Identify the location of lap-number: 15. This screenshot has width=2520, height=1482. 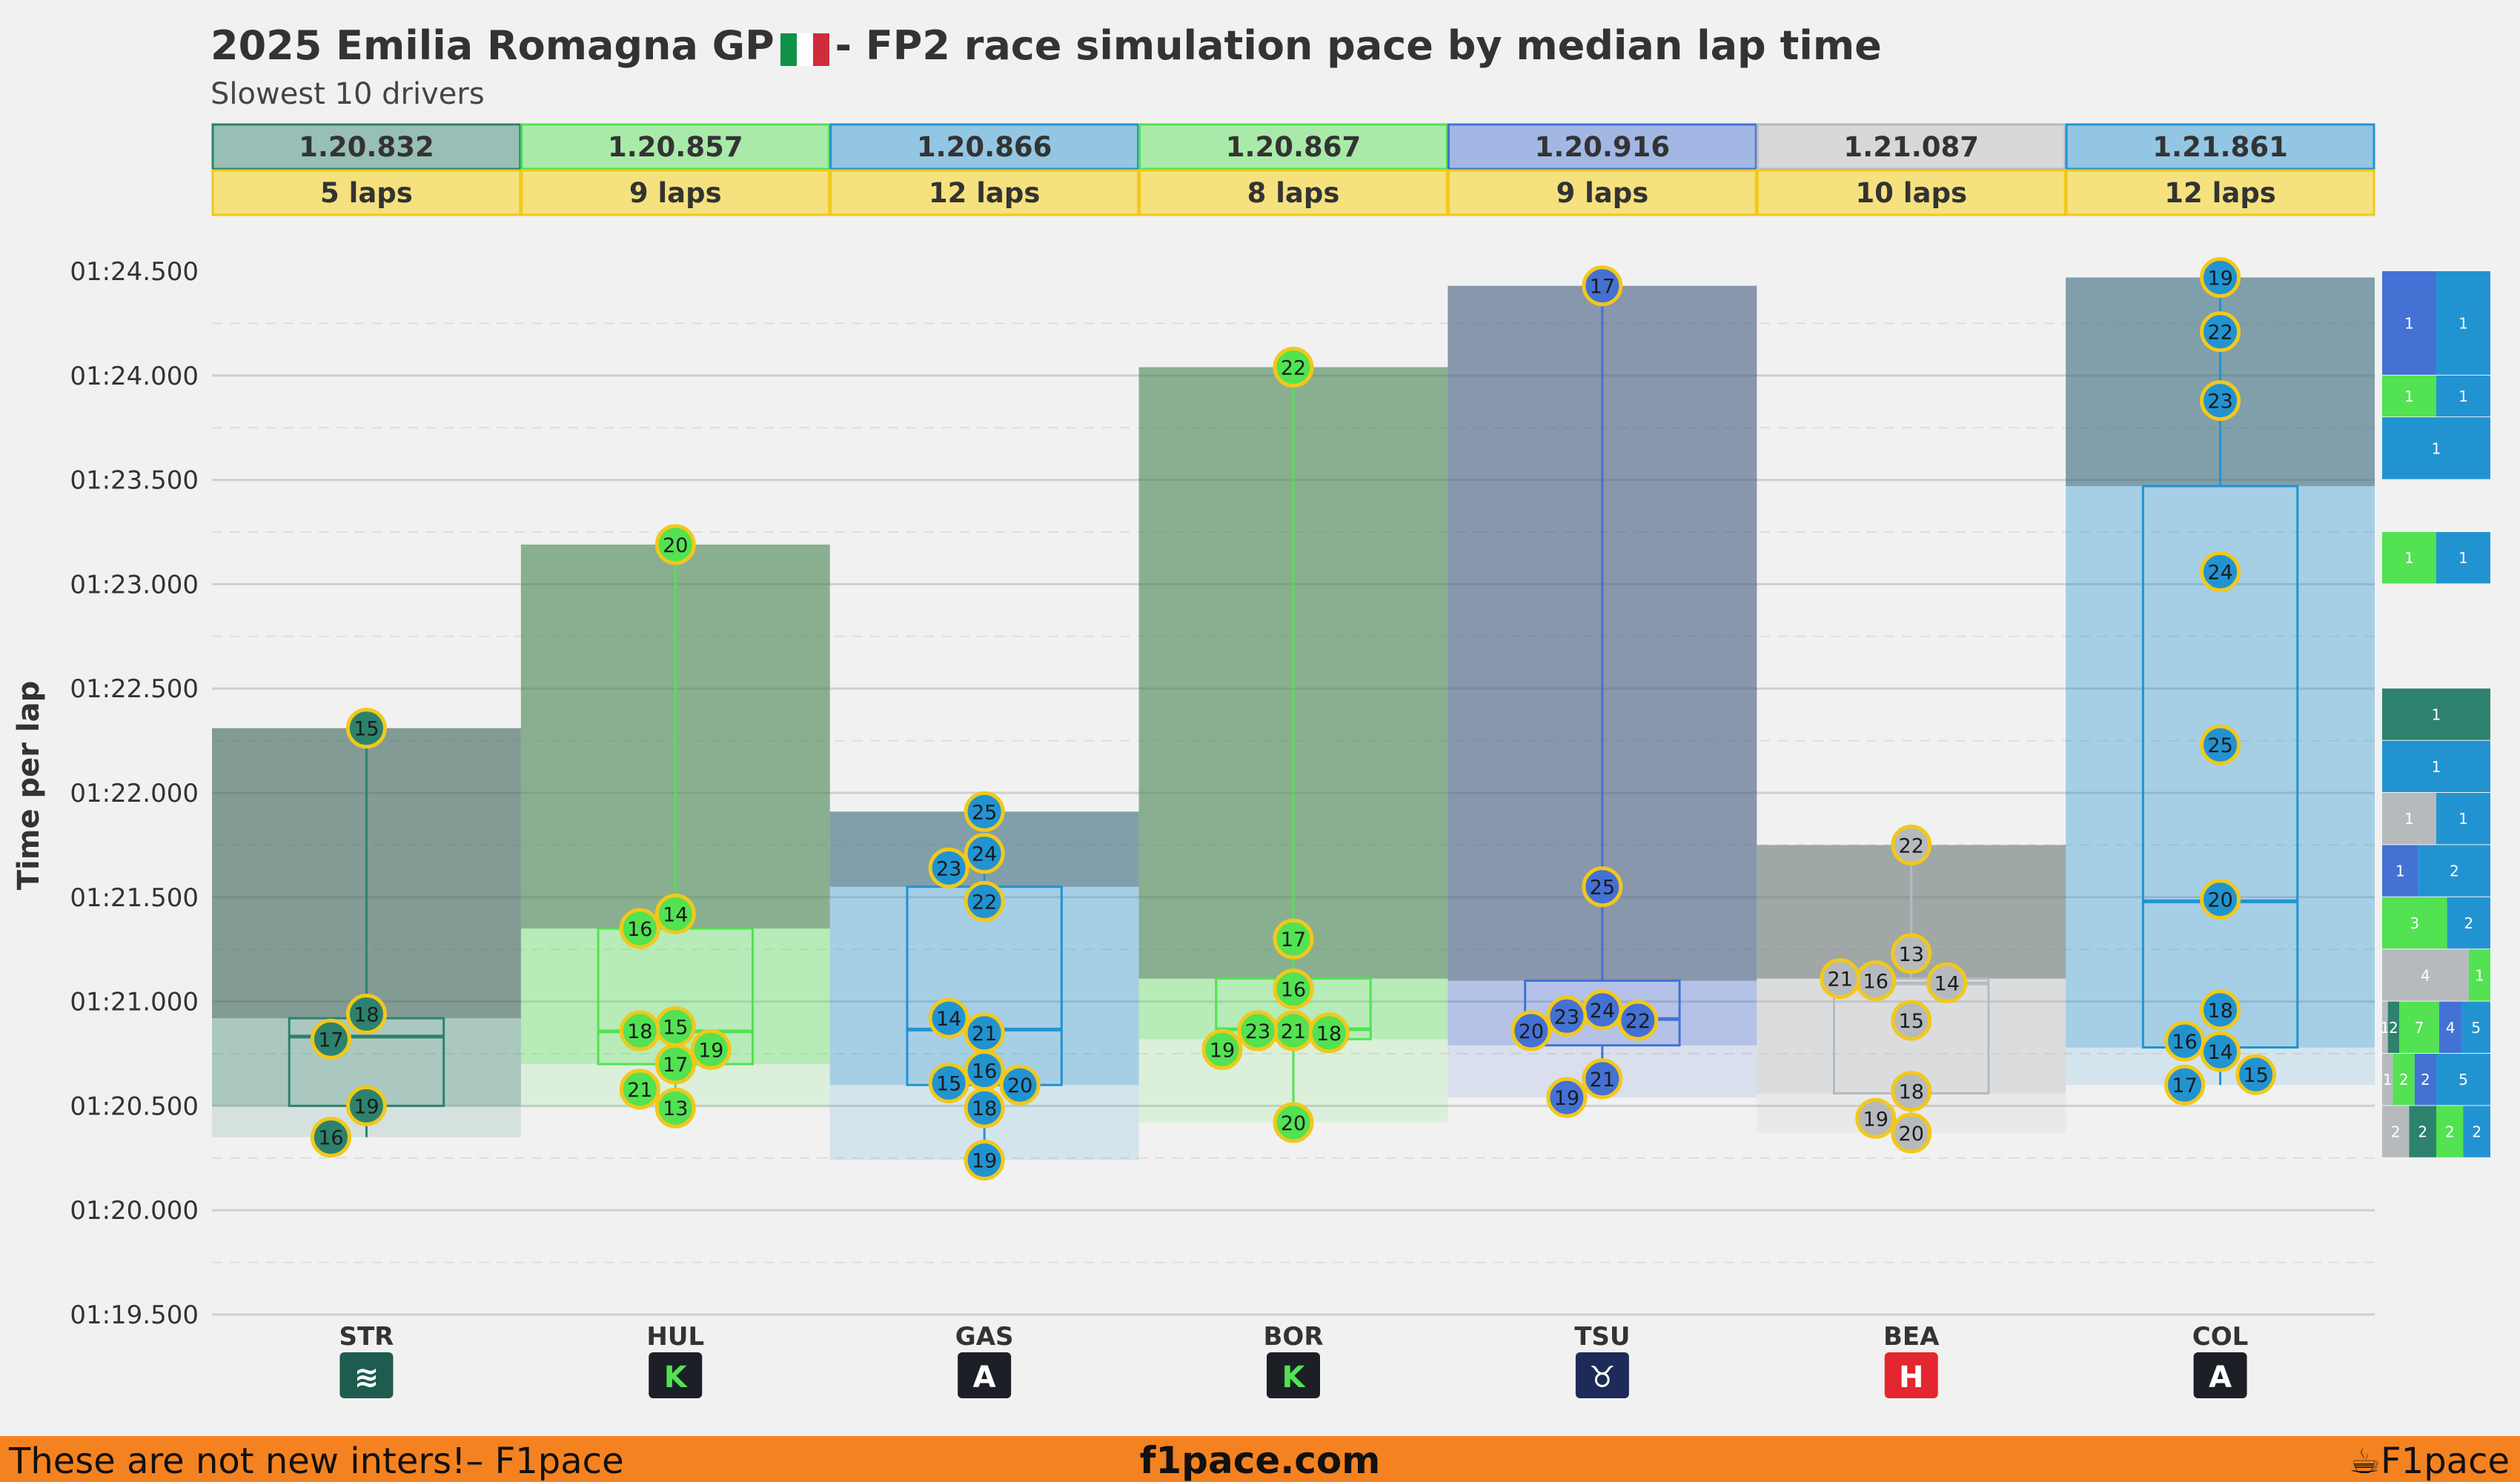
(1912, 1021).